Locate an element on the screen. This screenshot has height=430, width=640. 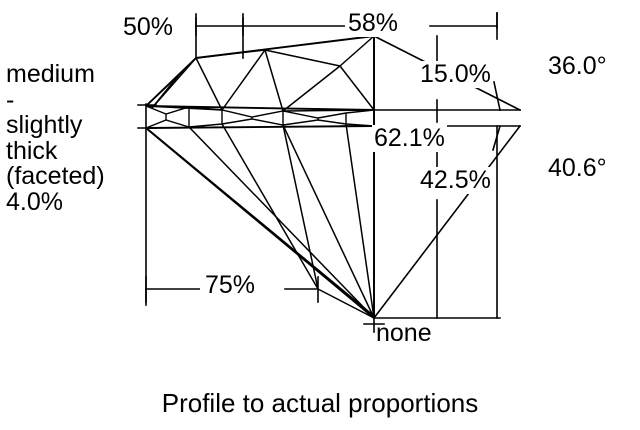
crown-angle-label: 36.0° is located at coordinates (577, 66).